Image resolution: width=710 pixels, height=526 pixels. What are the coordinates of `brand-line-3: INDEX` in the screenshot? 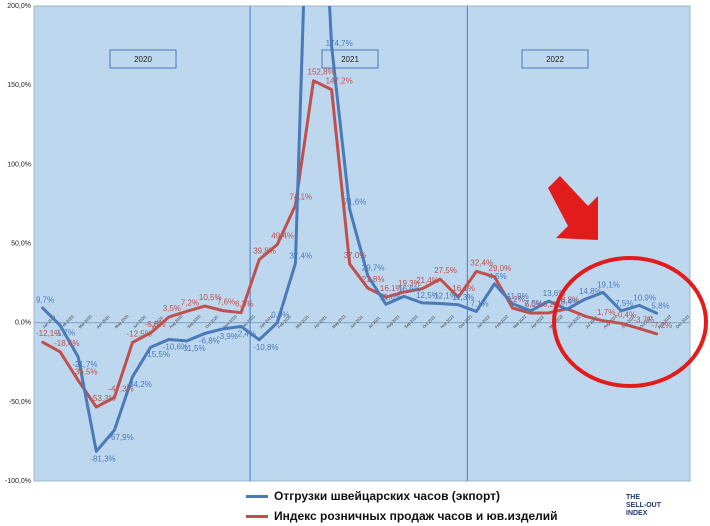 It's located at (637, 513).